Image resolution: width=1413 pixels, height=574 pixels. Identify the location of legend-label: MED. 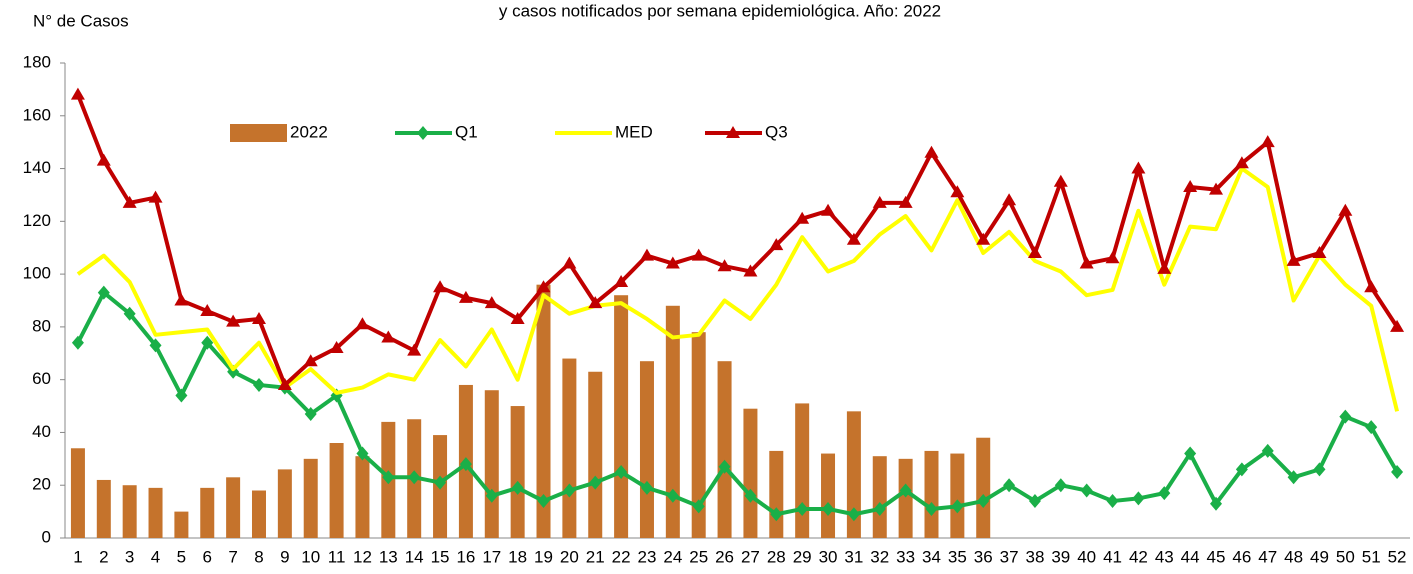
(634, 131).